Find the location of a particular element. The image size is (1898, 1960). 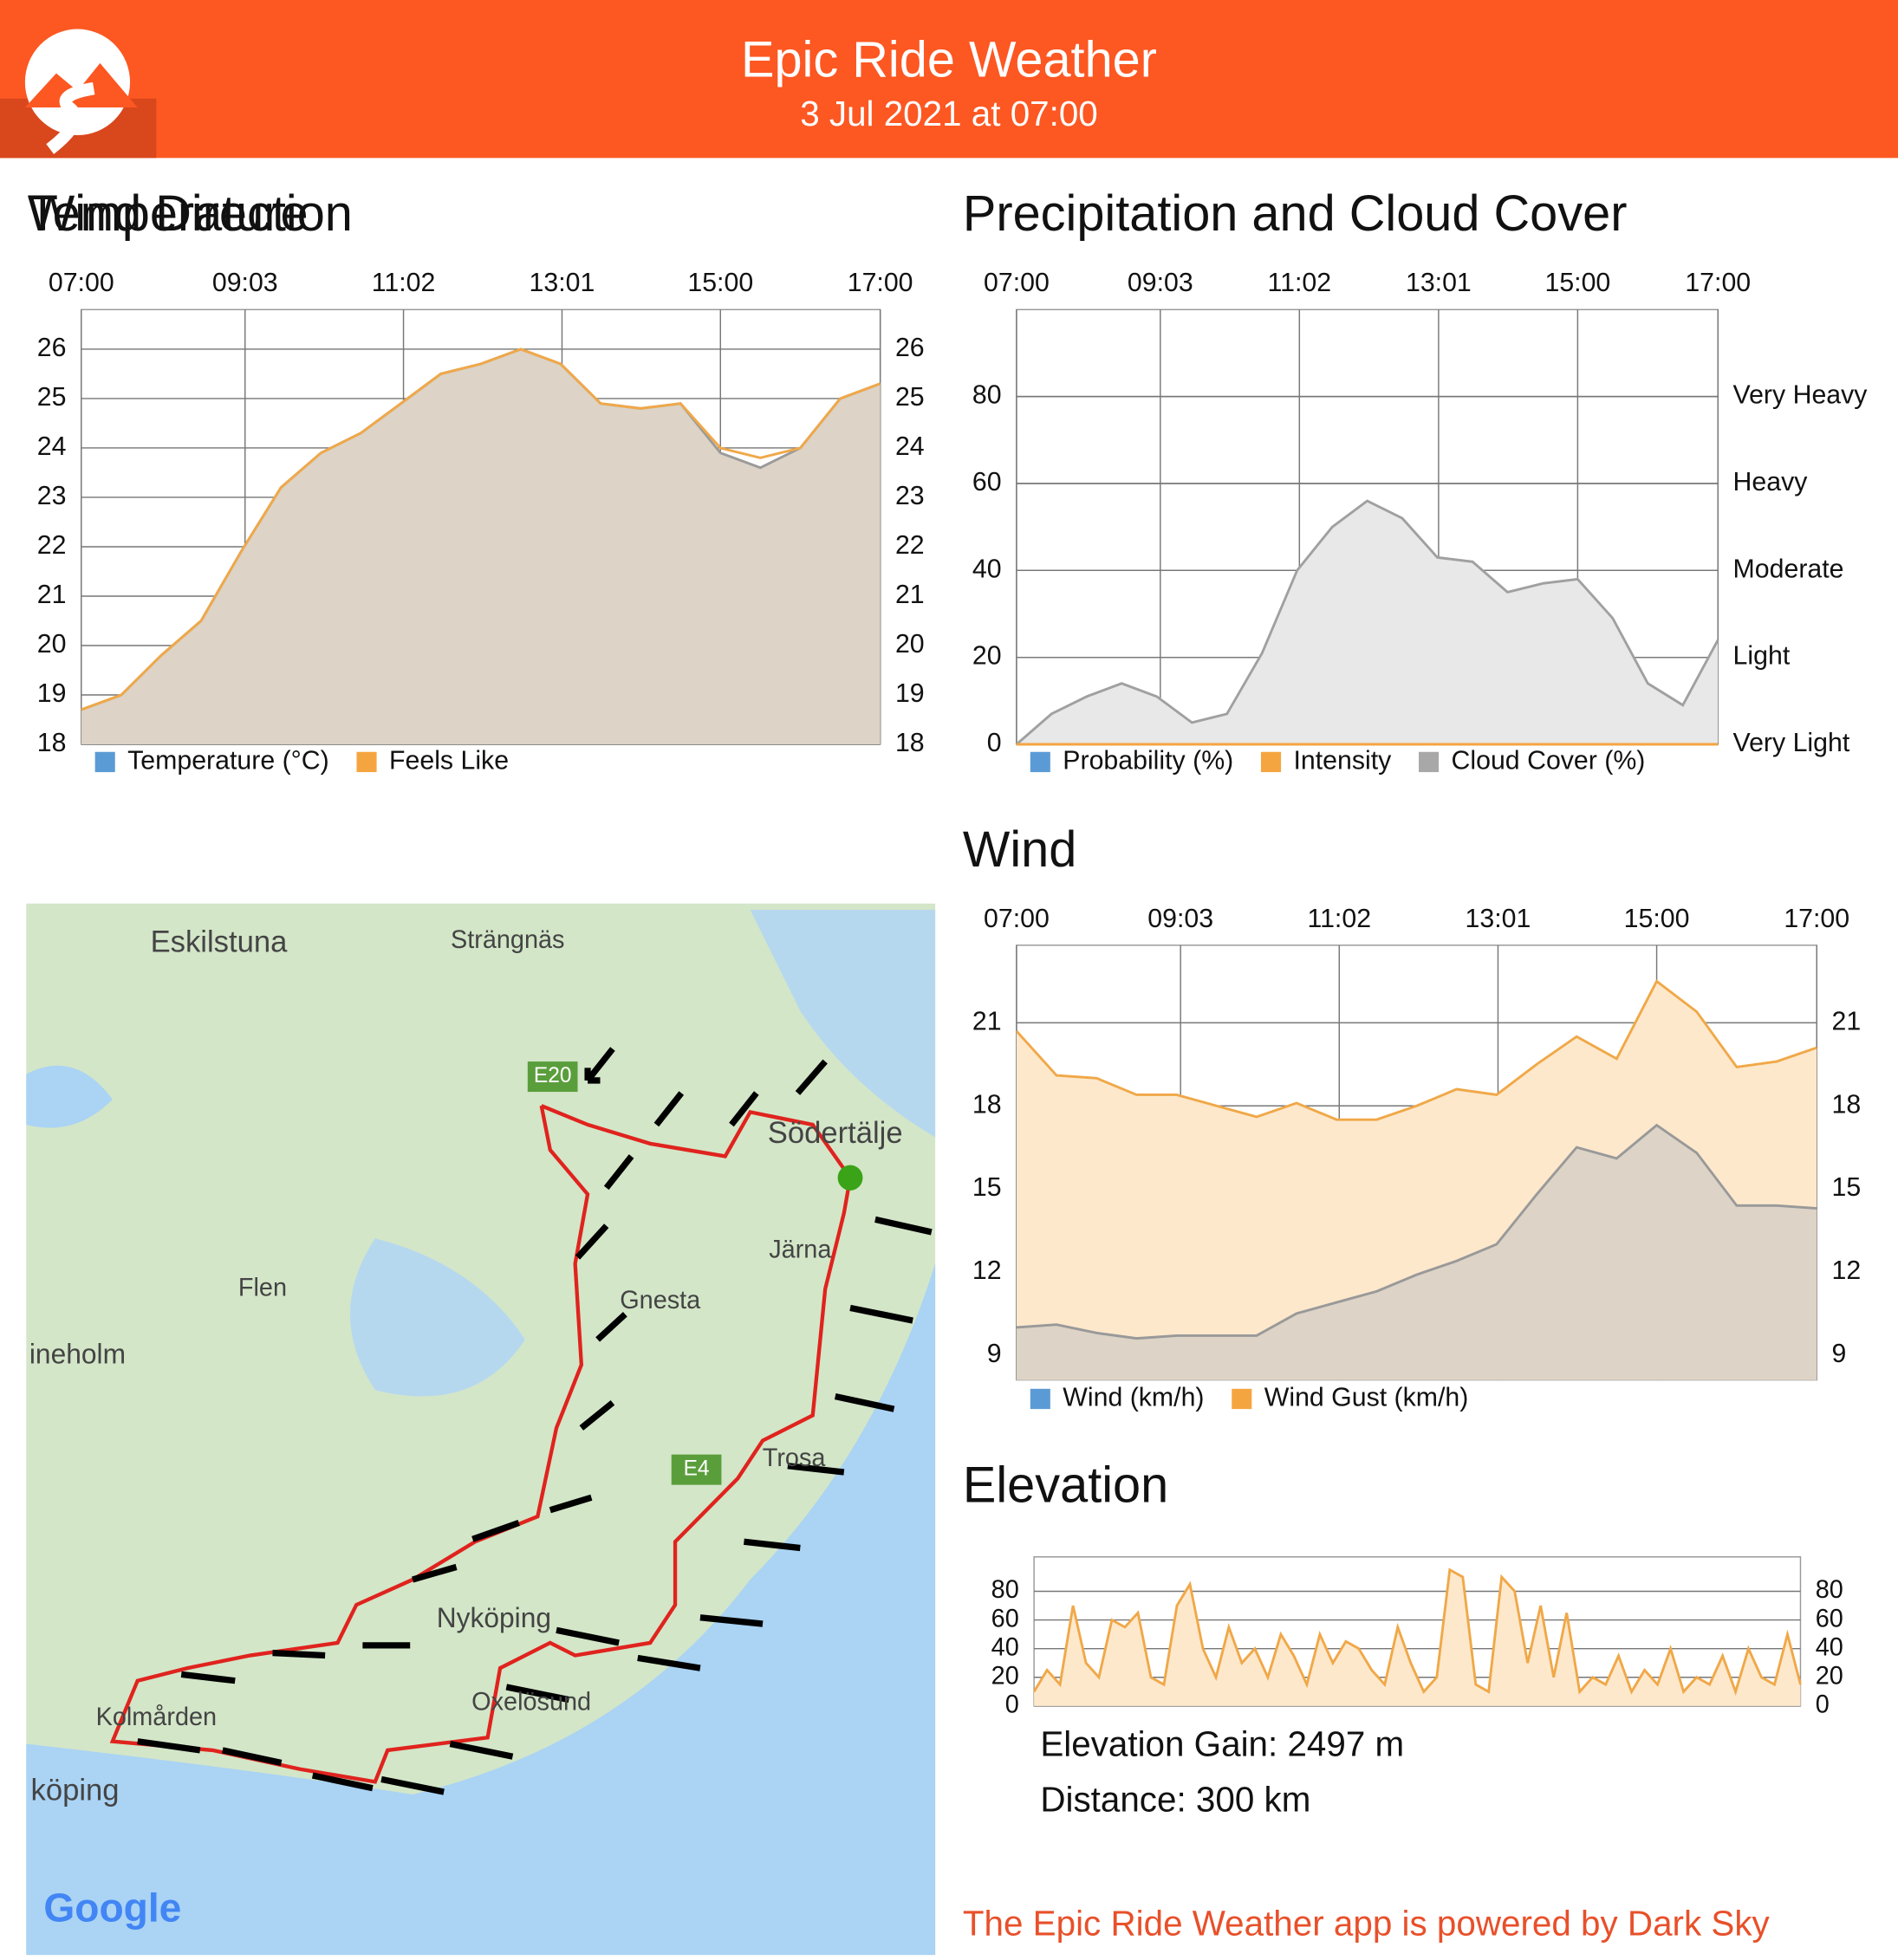

y-tick-label: 19 is located at coordinates (52, 693).